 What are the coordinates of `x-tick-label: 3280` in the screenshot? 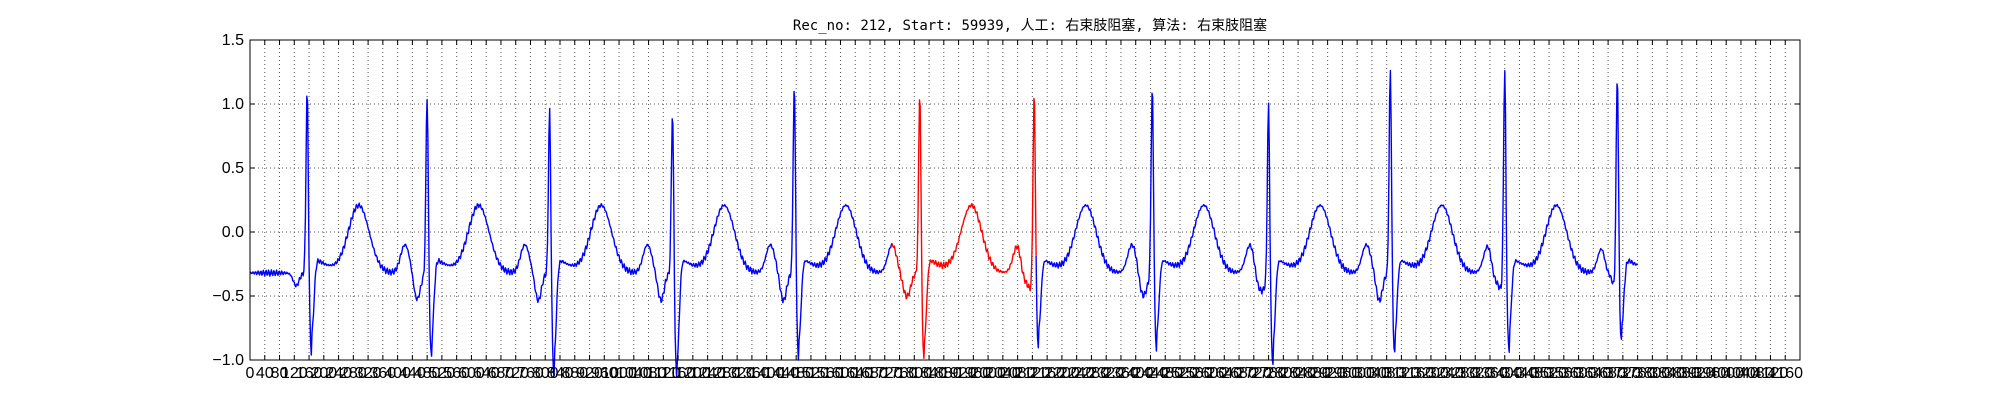 It's located at (1461, 373).